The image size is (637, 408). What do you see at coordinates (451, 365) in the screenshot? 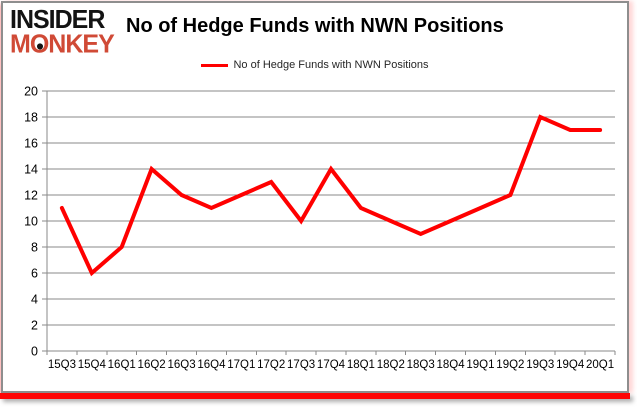
I see `x-tick-label: 18Q4` at bounding box center [451, 365].